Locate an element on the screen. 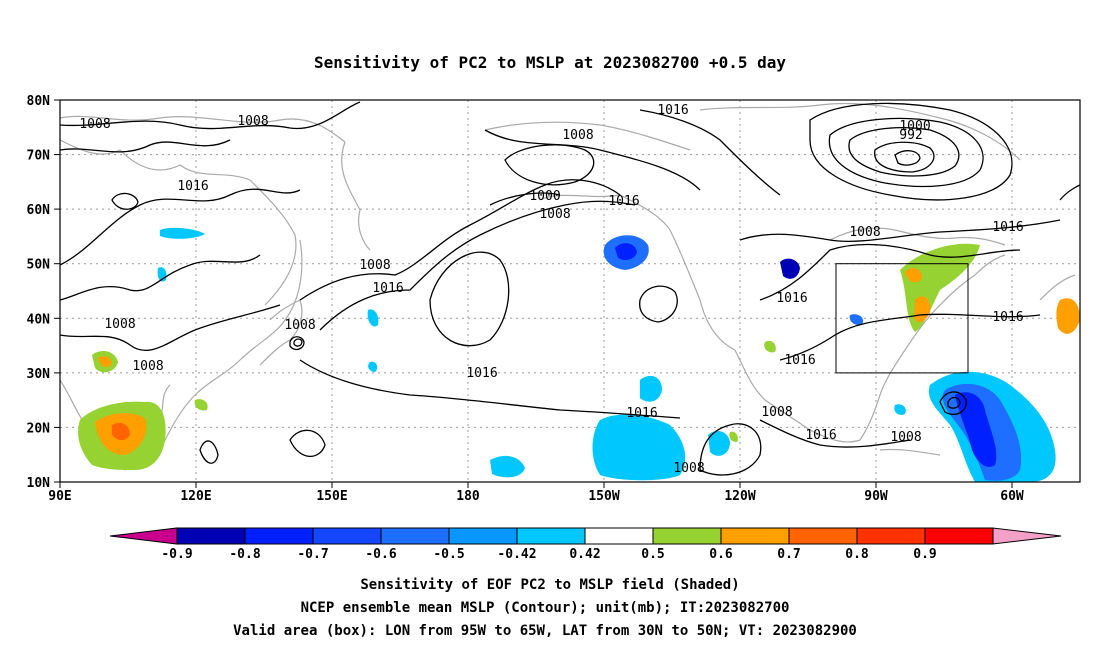  colorbar-label: 0.7 is located at coordinates (788, 554).